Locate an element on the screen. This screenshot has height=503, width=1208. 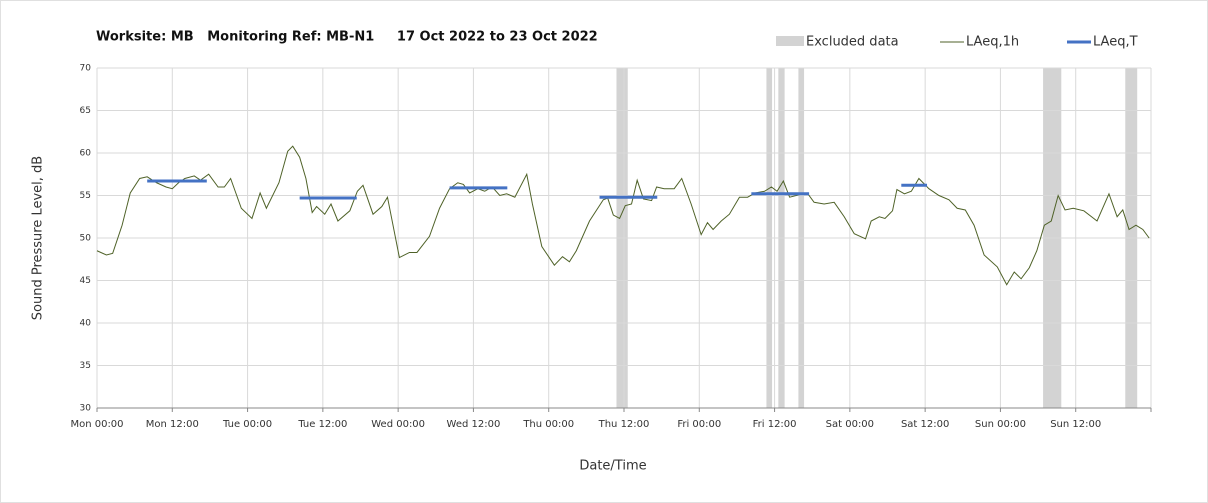
x-tick-label: Fri 00:00 is located at coordinates (699, 424).